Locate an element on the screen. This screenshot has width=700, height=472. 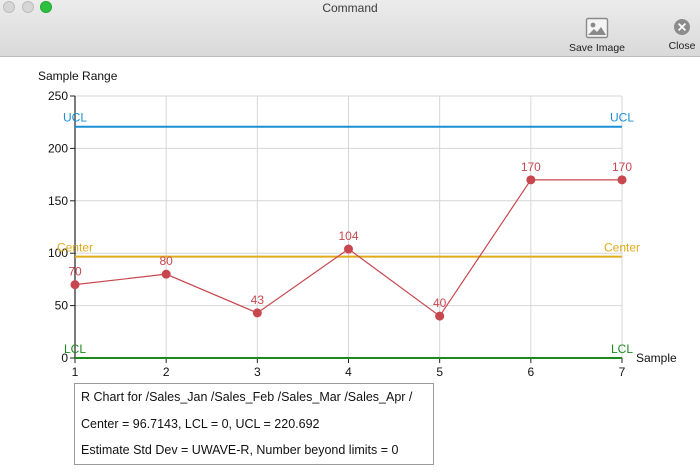
close-label: Close is located at coordinates (682, 46).